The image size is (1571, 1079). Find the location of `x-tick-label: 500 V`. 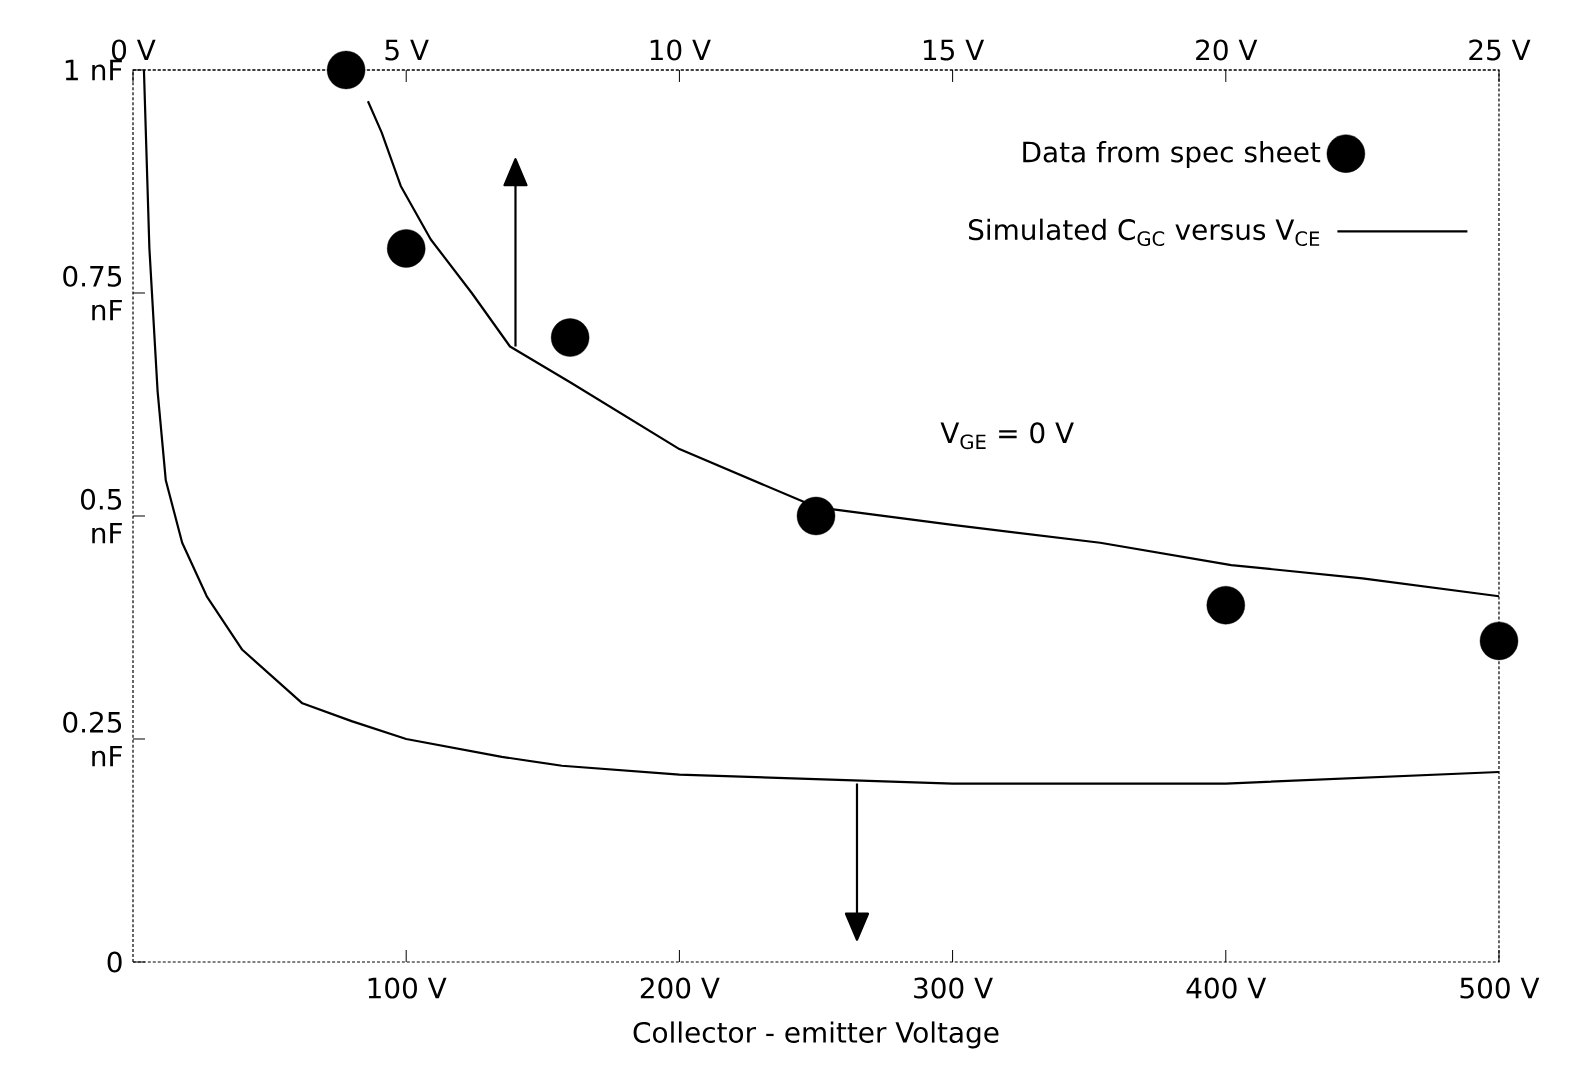

x-tick-label: 500 V is located at coordinates (1500, 988).